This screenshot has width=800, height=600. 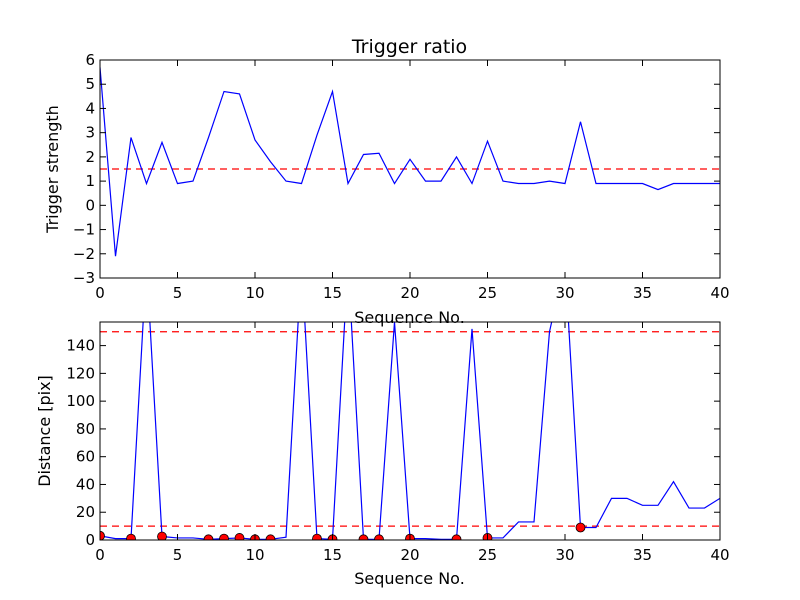 What do you see at coordinates (90, 60) in the screenshot?
I see `y-tick-label: 6` at bounding box center [90, 60].